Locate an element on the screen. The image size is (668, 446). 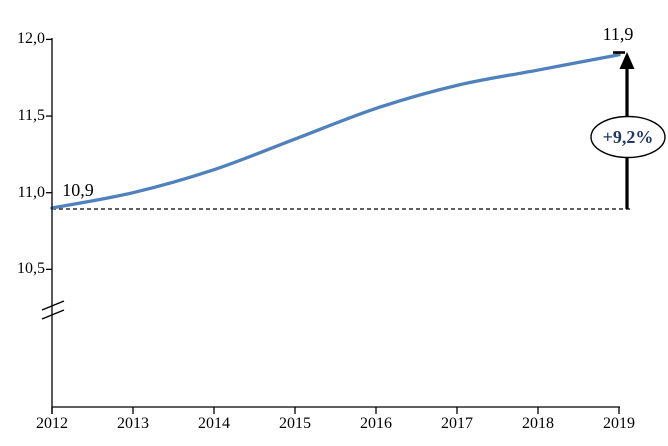
y-axis-tick-label: 11,0 is located at coordinates (31, 192).